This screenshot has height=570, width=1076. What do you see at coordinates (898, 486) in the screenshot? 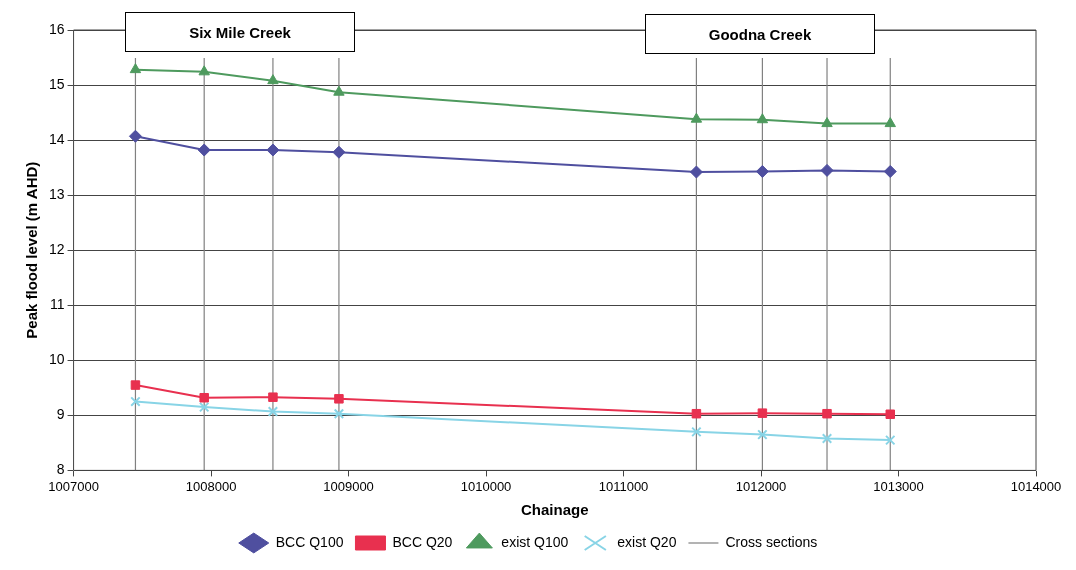
I see `x-tick-label: 1013000` at bounding box center [898, 486].